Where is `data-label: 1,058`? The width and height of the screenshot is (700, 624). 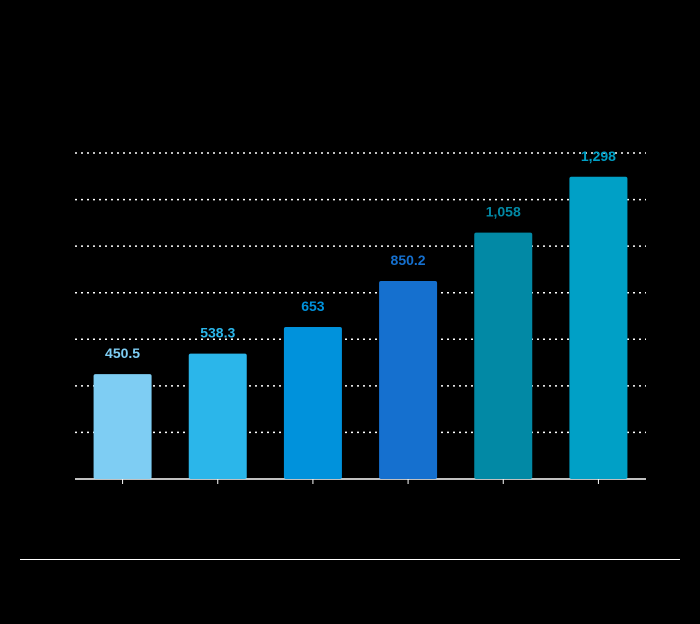 data-label: 1,058 is located at coordinates (503, 212).